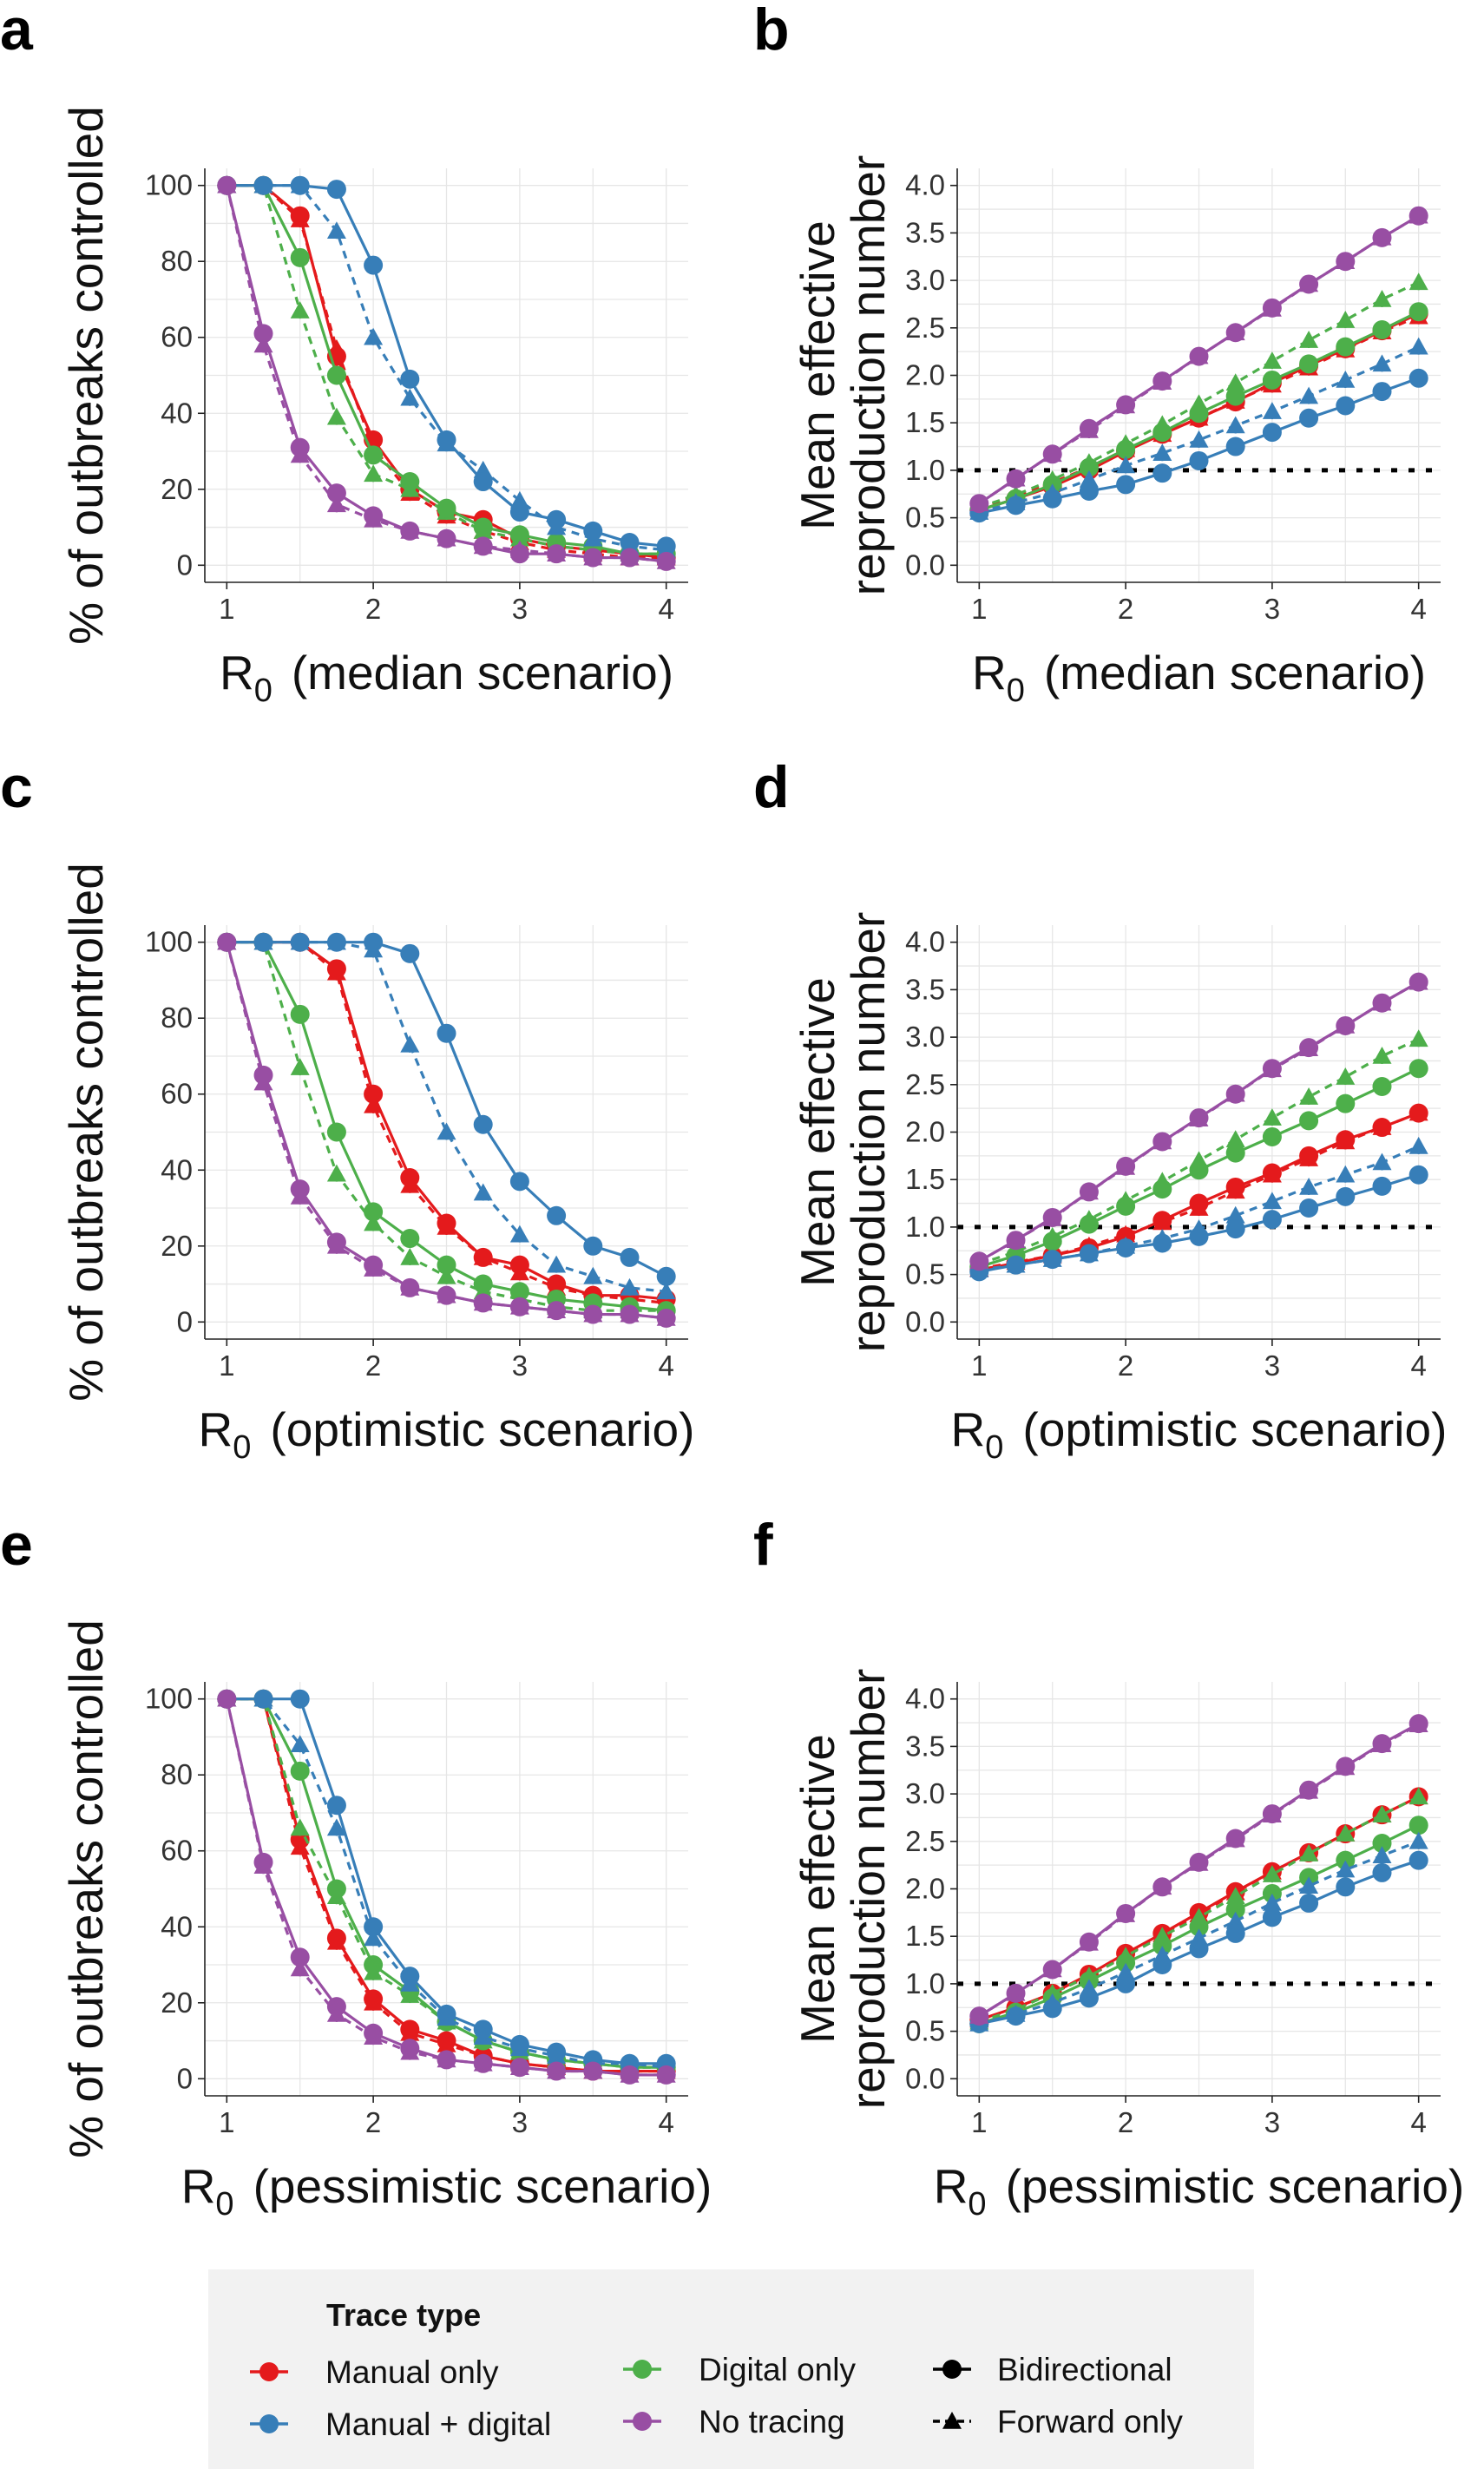 This screenshot has height=2469, width=1484. I want to click on y-tick-label: 1.5, so click(925, 422).